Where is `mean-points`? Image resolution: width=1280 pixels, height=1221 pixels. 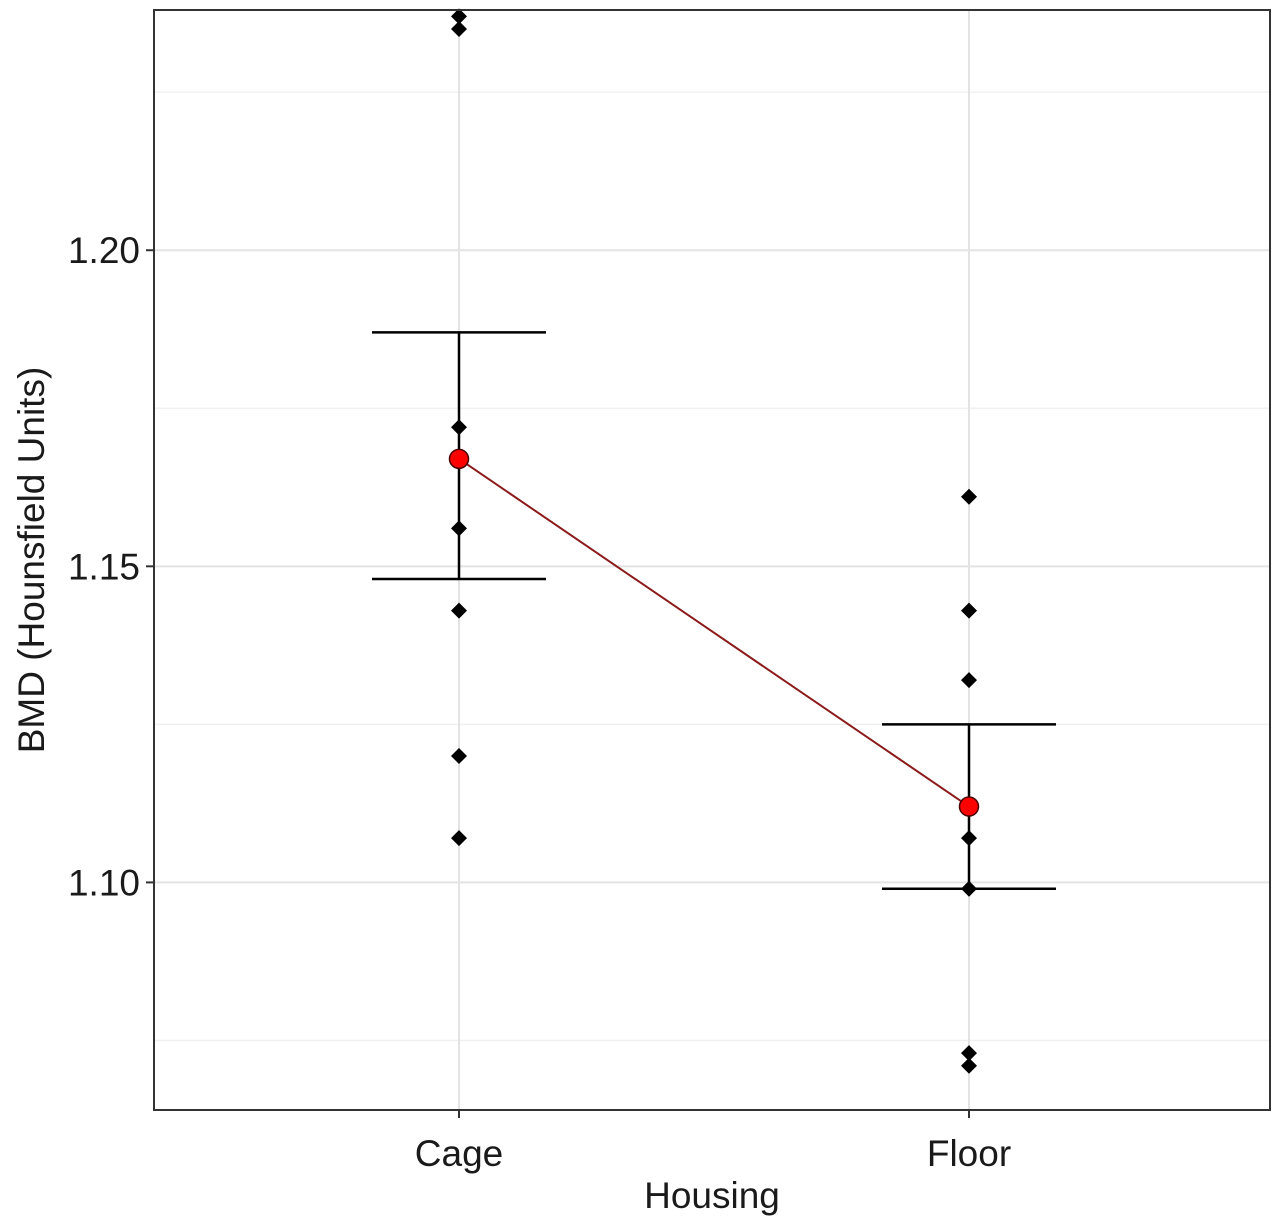 mean-points is located at coordinates (714, 632).